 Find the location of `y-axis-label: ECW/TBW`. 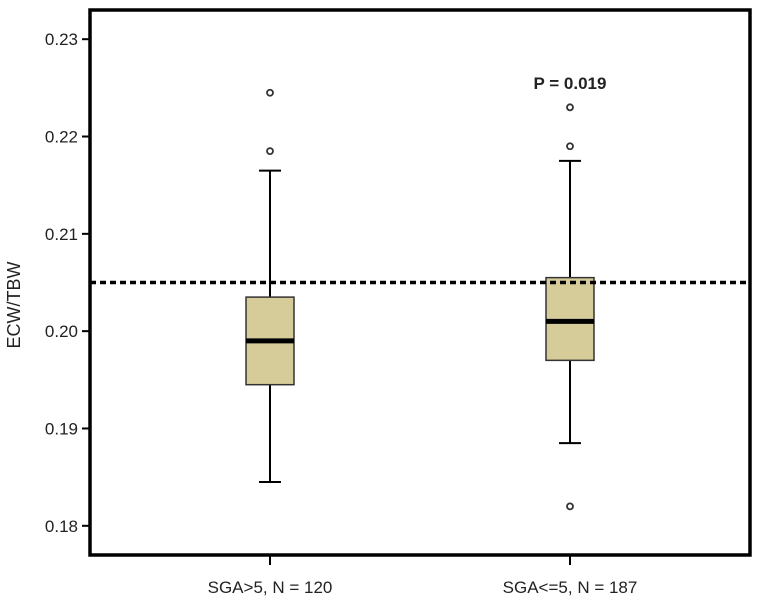

y-axis-label: ECW/TBW is located at coordinates (14, 305).